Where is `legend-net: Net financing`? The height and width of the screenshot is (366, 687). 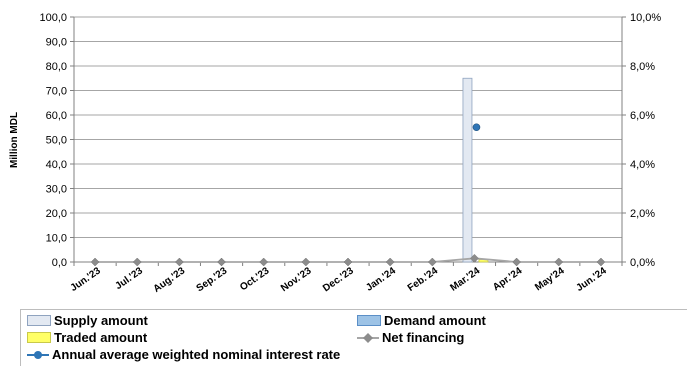
legend-net: Net financing is located at coordinates (410, 337).